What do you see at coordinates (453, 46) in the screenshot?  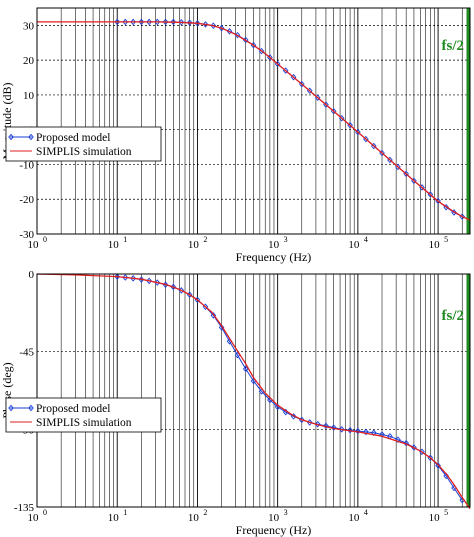 I see `magnitude-fs-half-label: fs/2` at bounding box center [453, 46].